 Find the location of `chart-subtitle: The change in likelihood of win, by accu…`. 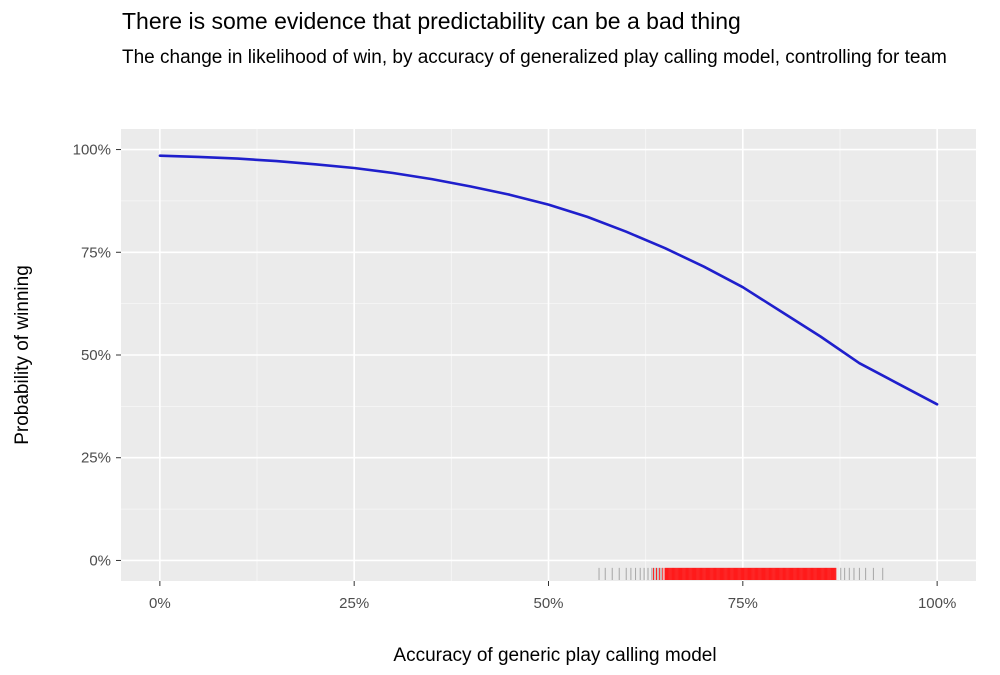

chart-subtitle: The change in likelihood of win, by accu… is located at coordinates (534, 57).